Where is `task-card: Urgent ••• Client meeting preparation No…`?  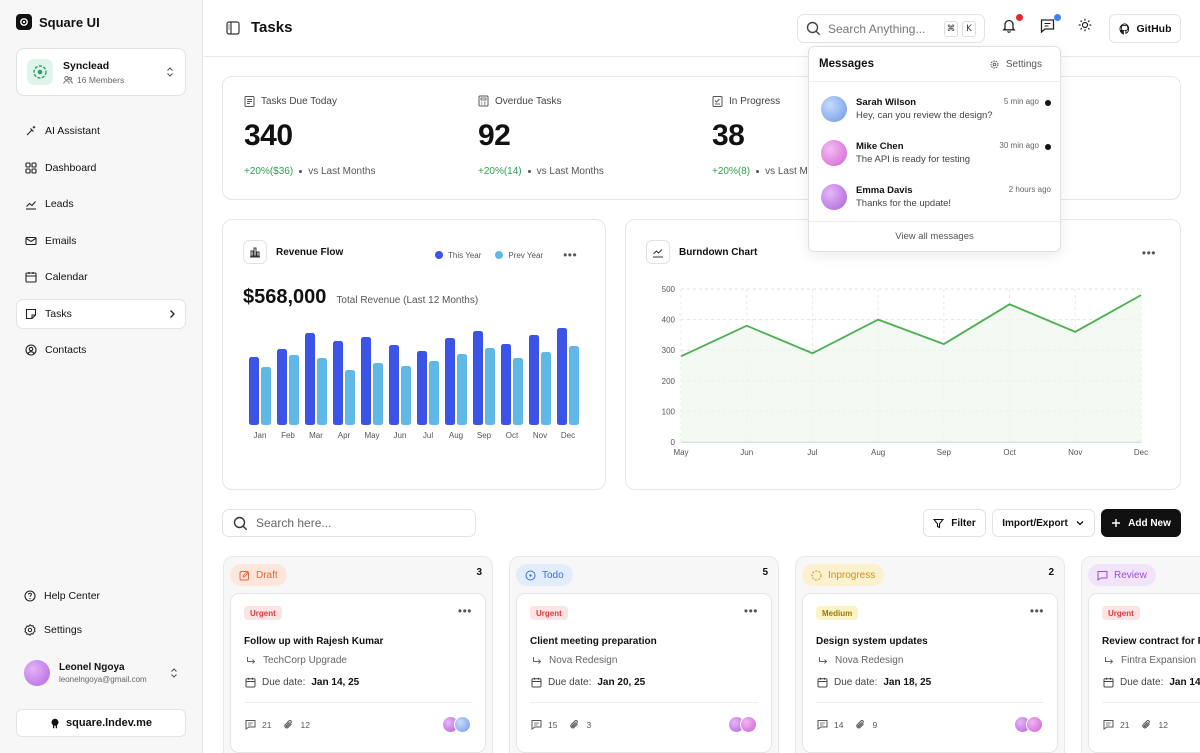
task-card: Urgent ••• Client meeting preparation No… is located at coordinates (644, 673).